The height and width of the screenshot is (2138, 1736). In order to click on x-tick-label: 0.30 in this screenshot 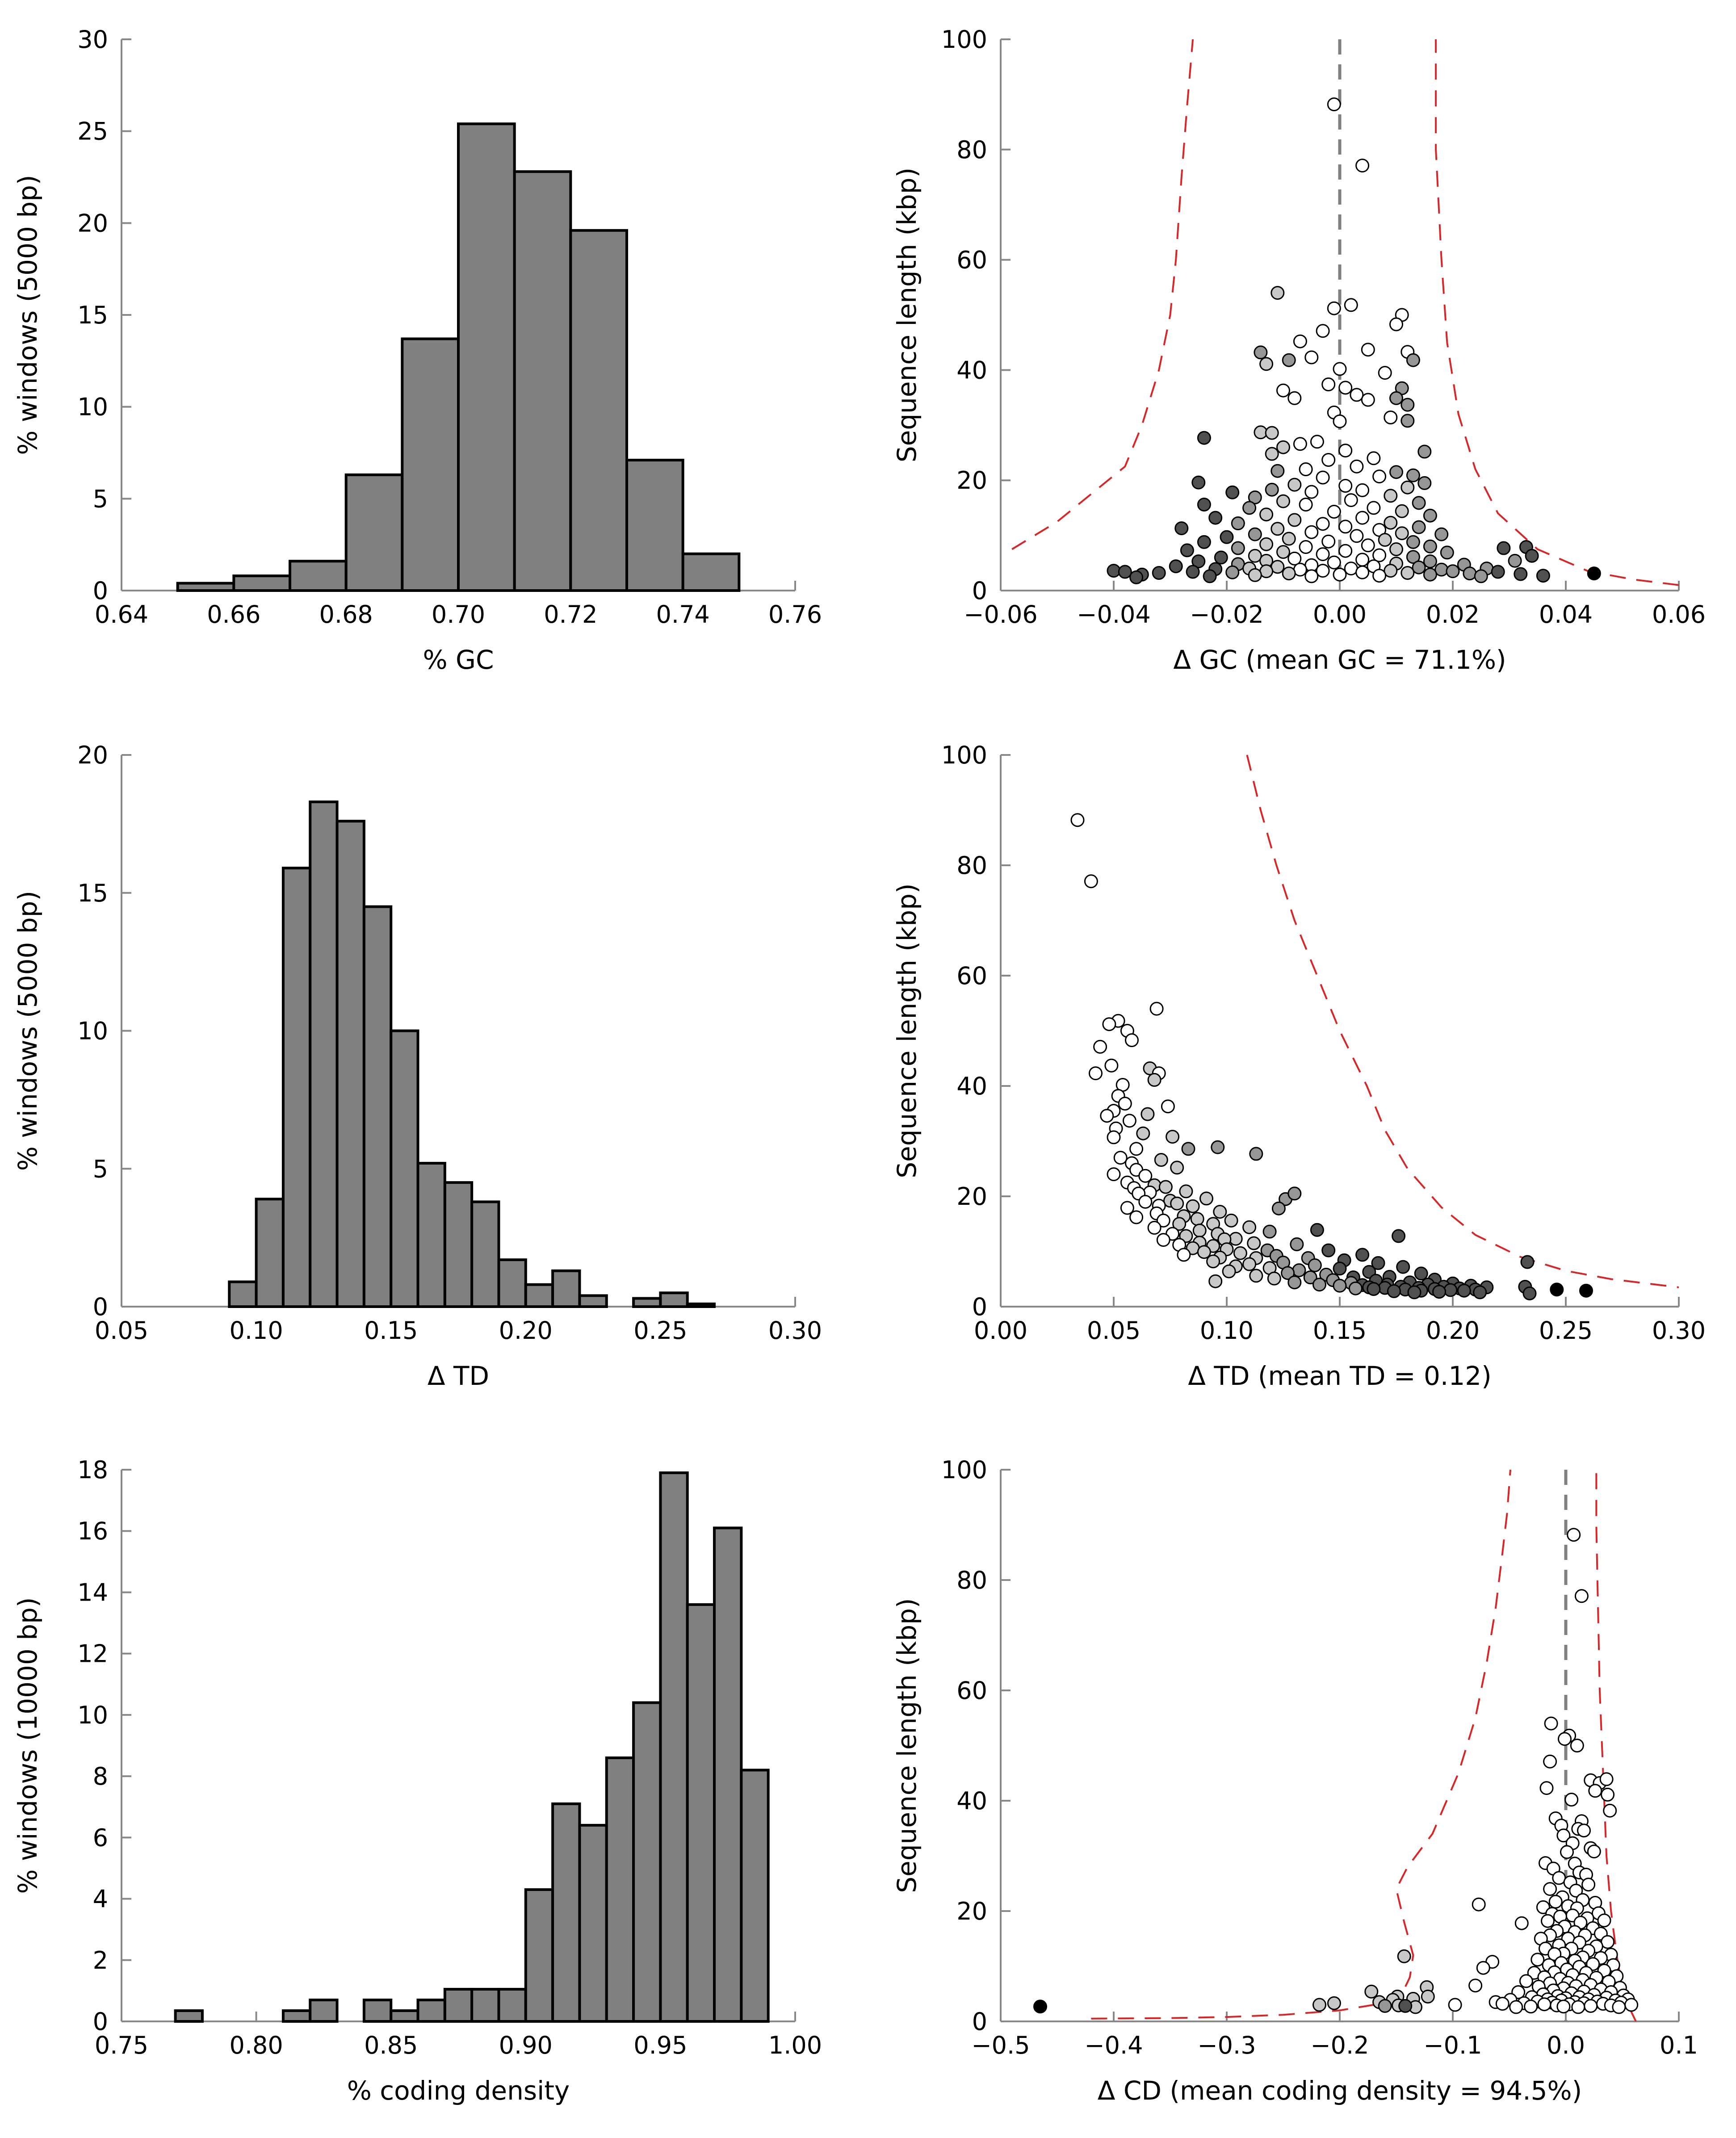, I will do `click(795, 1331)`.